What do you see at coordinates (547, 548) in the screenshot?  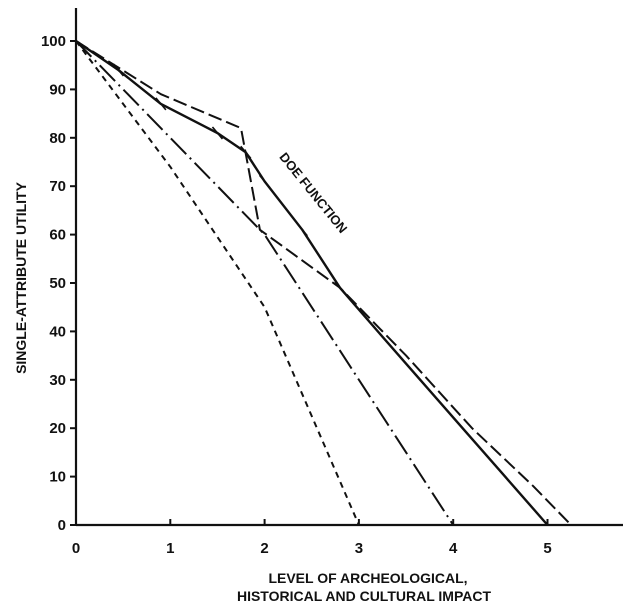 I see `x-tick-label: 5` at bounding box center [547, 548].